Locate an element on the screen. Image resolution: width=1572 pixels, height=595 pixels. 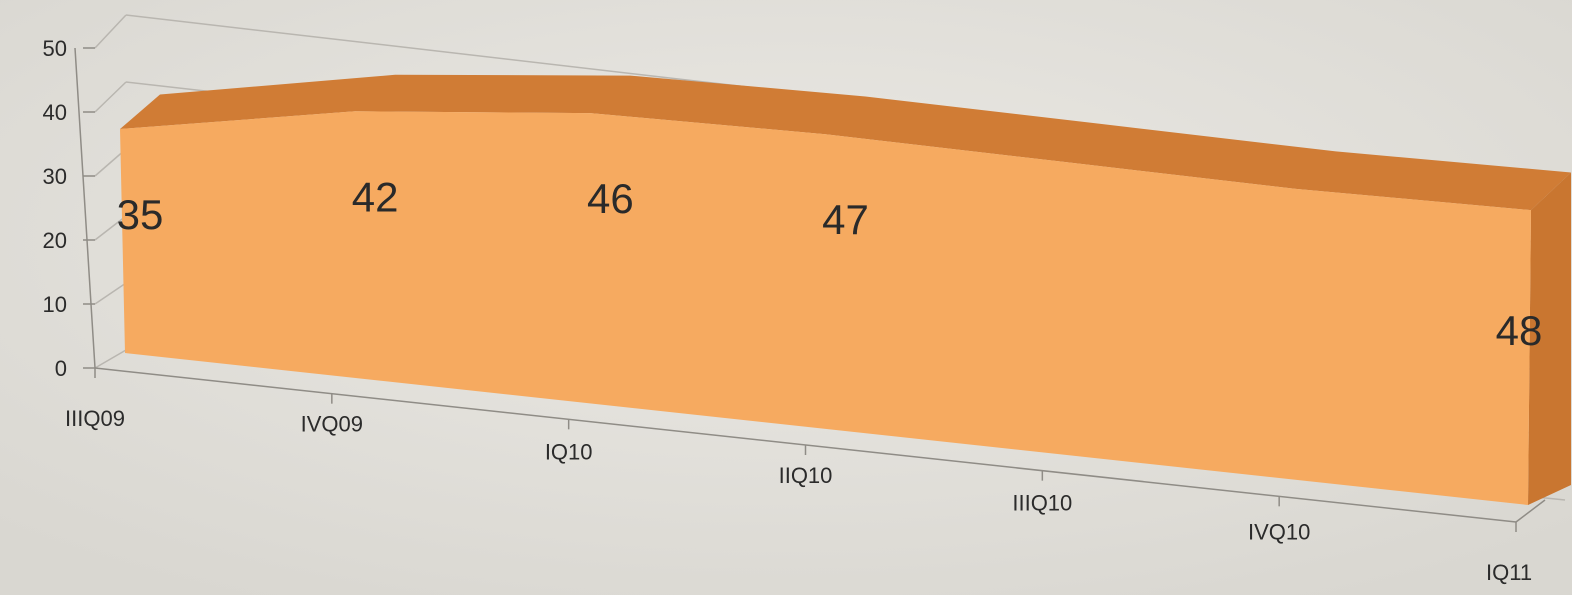
area-side-face is located at coordinates (1549, 339).